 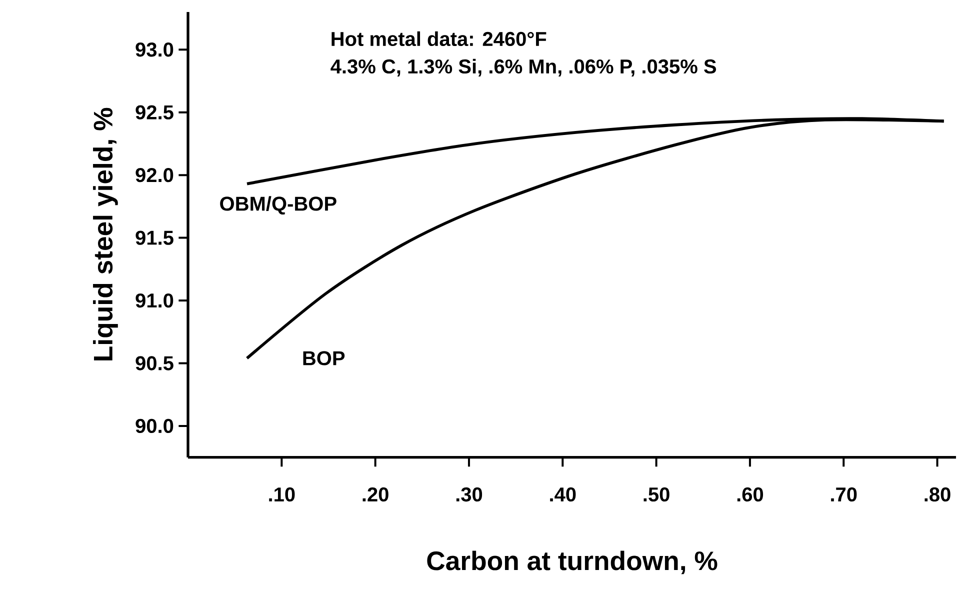 I want to click on y-tick-label: 91.5, so click(x=155, y=237).